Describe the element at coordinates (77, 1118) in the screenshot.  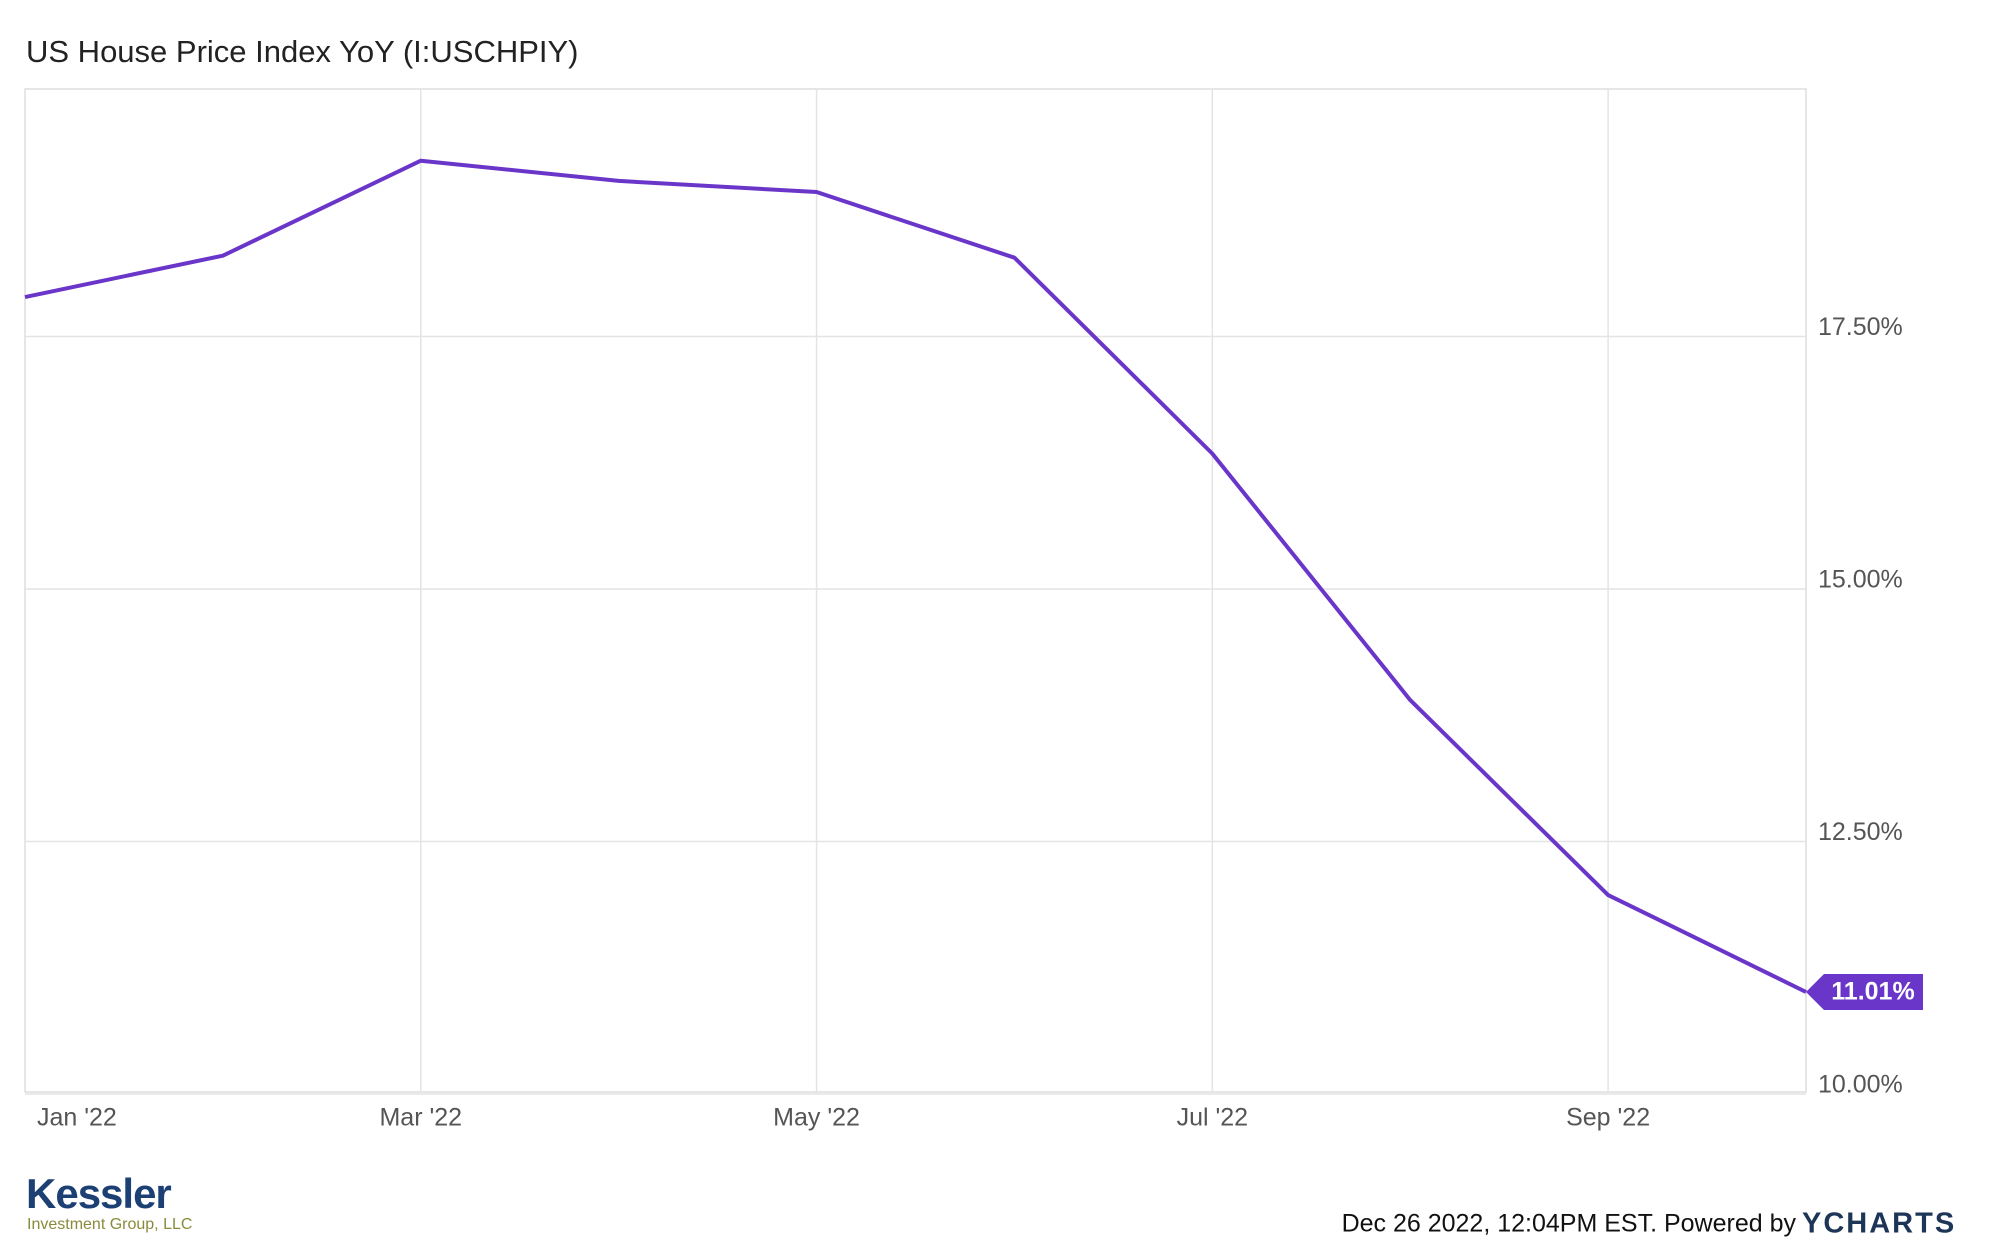
I see `x-tick-label: Jan '22` at that location.